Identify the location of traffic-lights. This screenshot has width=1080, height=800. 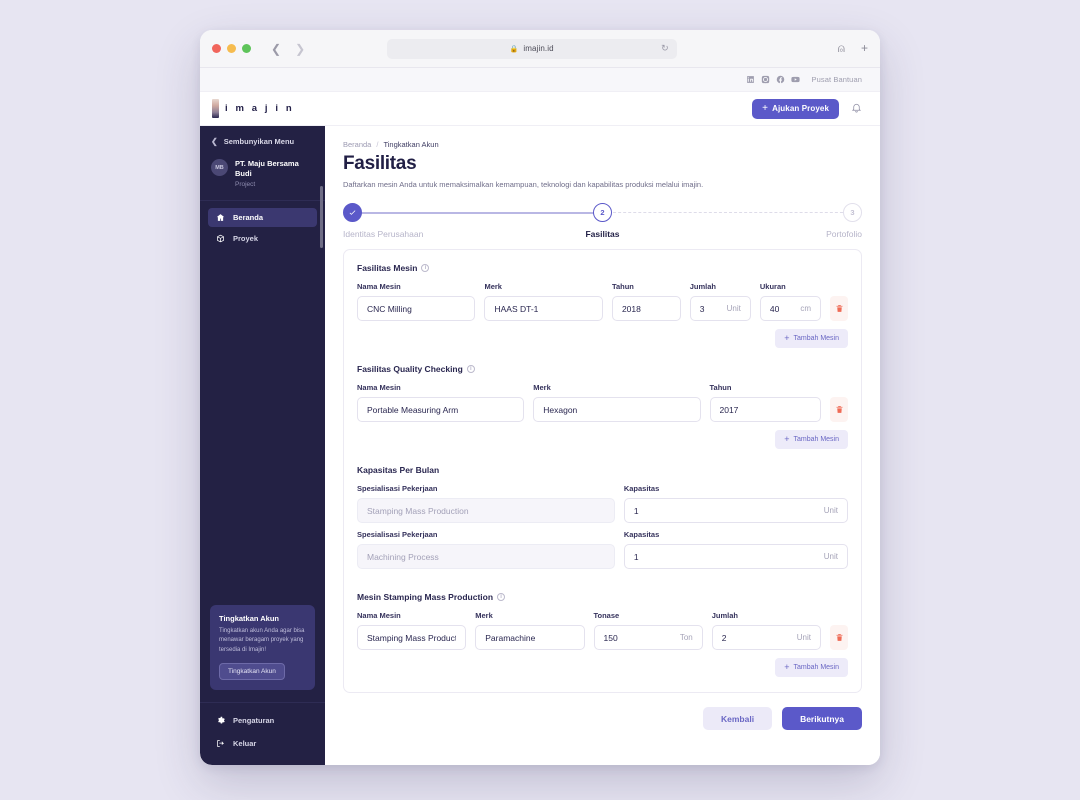
(231, 48).